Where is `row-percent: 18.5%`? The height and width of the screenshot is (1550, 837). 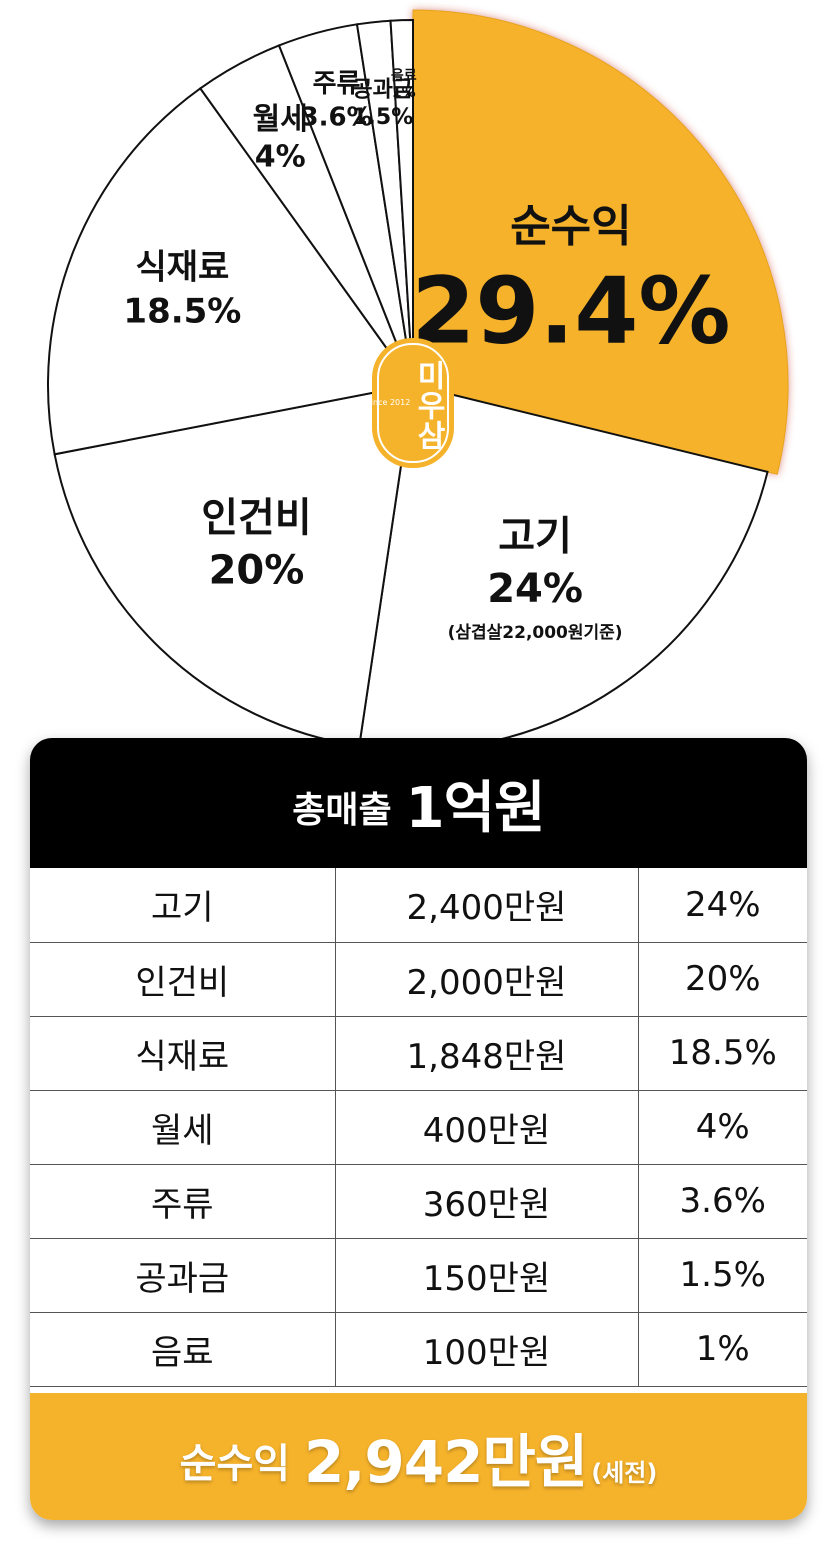
row-percent: 18.5% is located at coordinates (722, 1053).